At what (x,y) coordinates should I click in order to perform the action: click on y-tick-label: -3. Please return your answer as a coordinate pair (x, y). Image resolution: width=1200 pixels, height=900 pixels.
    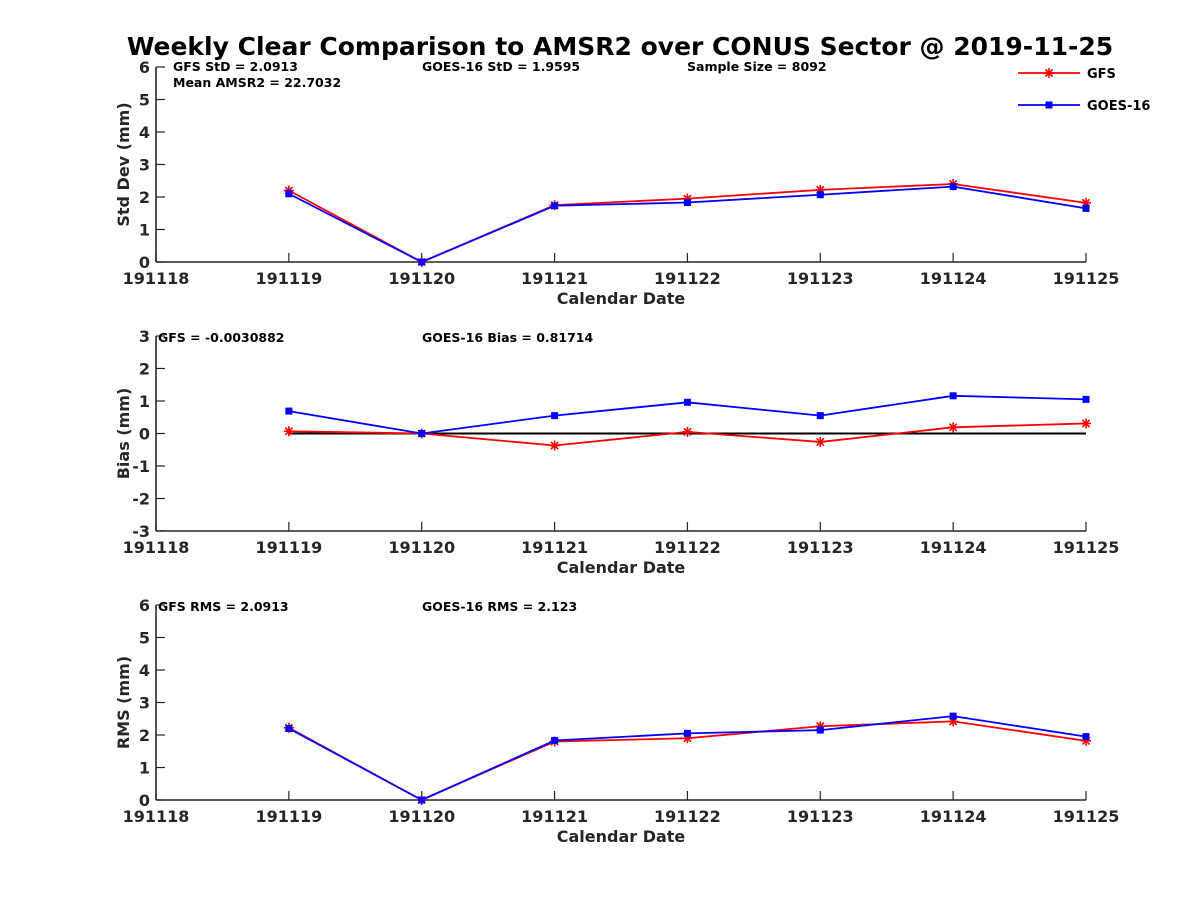
    Looking at the image, I should click on (141, 531).